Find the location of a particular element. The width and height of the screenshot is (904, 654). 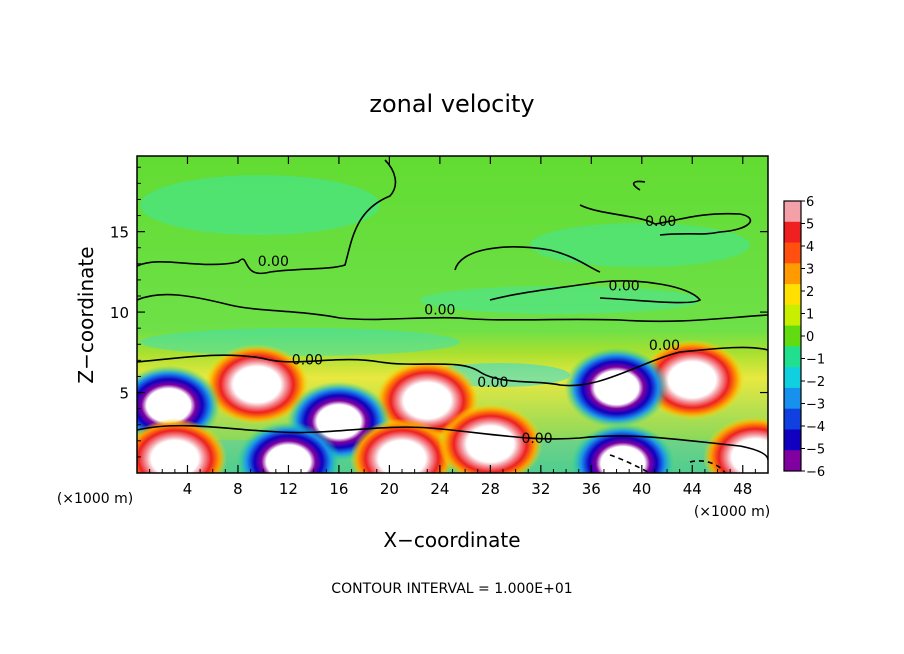

y-tick-label: 10 is located at coordinates (119, 313).